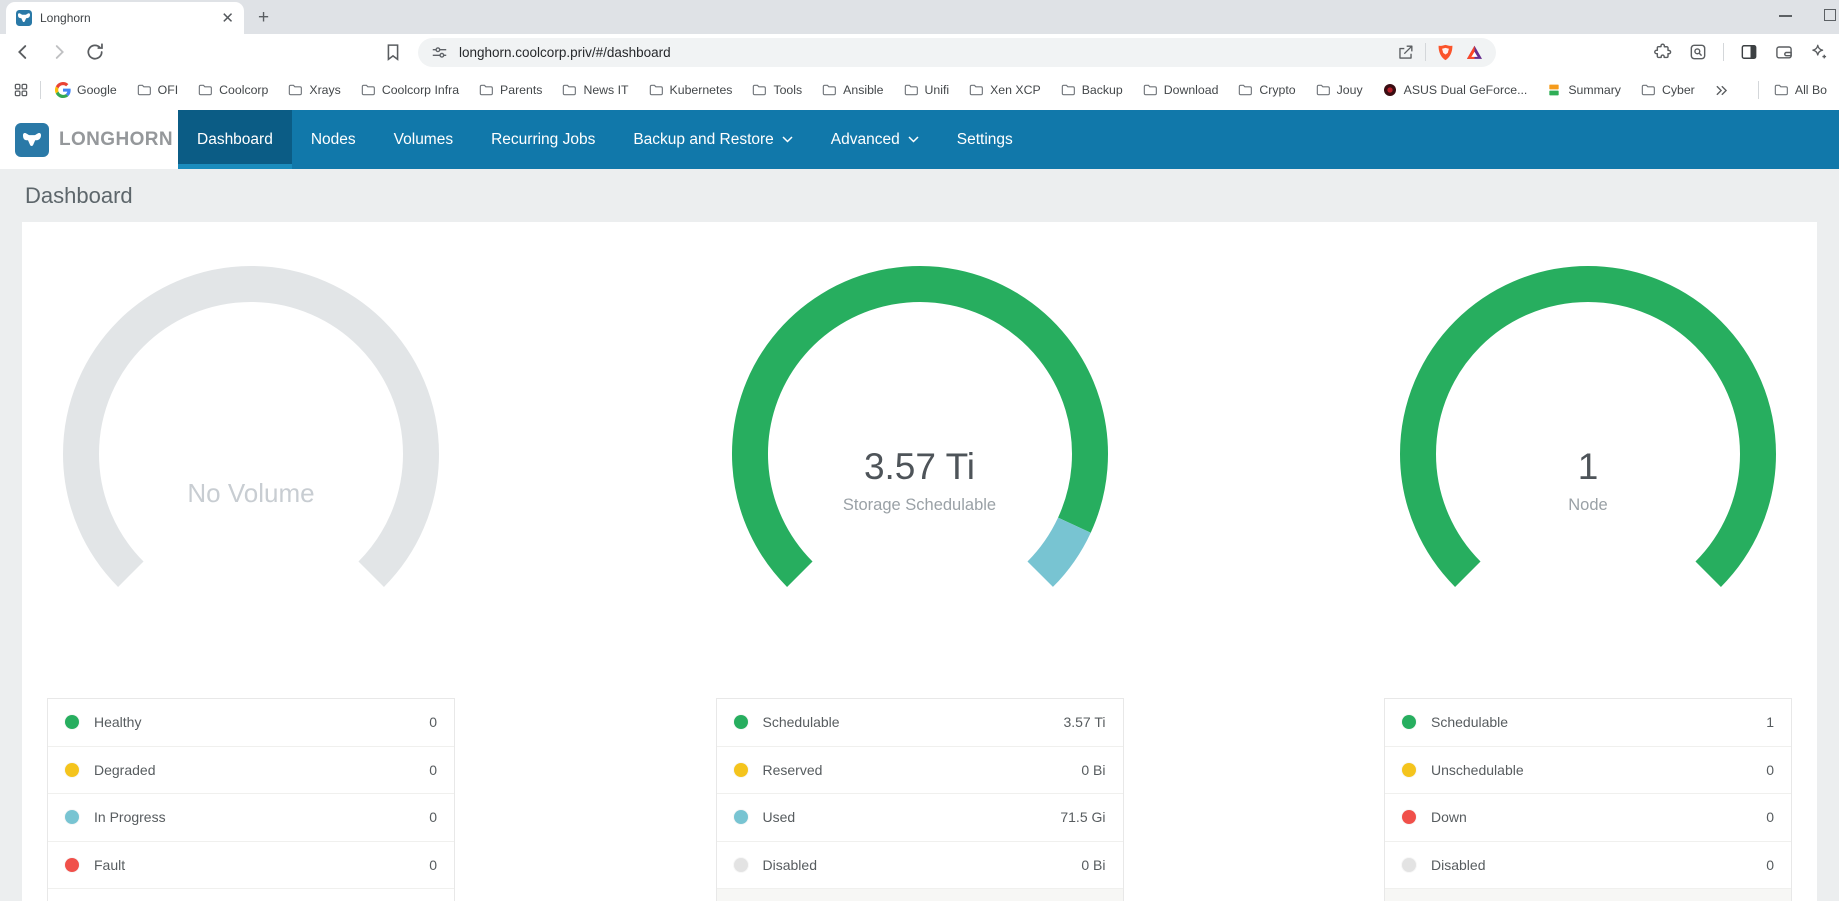  I want to click on nav-item-label: Volumes, so click(423, 139).